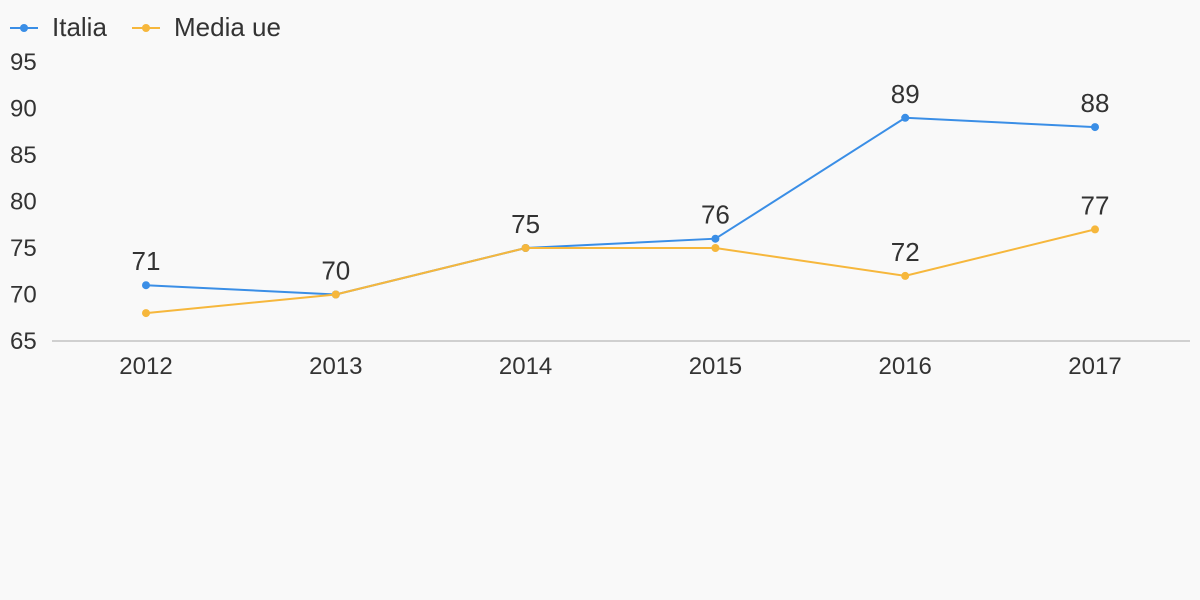  What do you see at coordinates (1094, 366) in the screenshot?
I see `x-tick-label: 2017` at bounding box center [1094, 366].